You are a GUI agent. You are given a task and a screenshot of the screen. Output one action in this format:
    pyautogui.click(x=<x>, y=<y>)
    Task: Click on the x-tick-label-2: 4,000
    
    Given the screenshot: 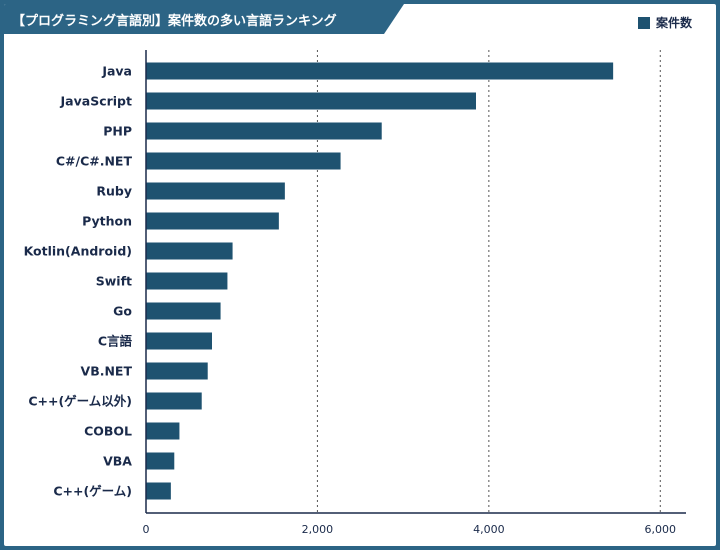 What is the action you would take?
    pyautogui.click(x=489, y=529)
    